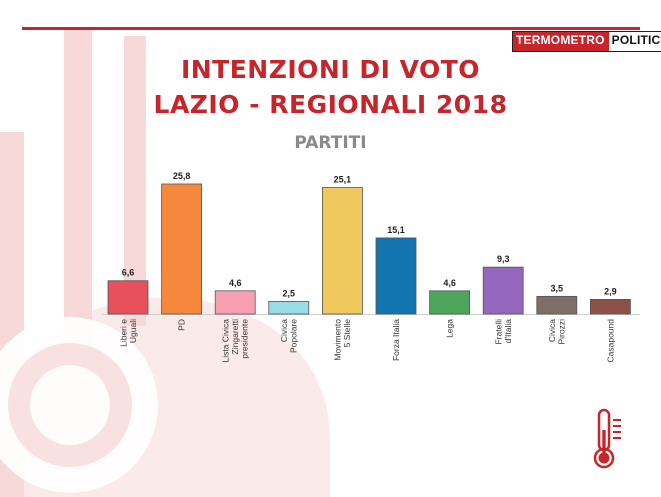 The width and height of the screenshot is (661, 497). What do you see at coordinates (294, 336) in the screenshot?
I see `category-label-line: Popolare` at bounding box center [294, 336].